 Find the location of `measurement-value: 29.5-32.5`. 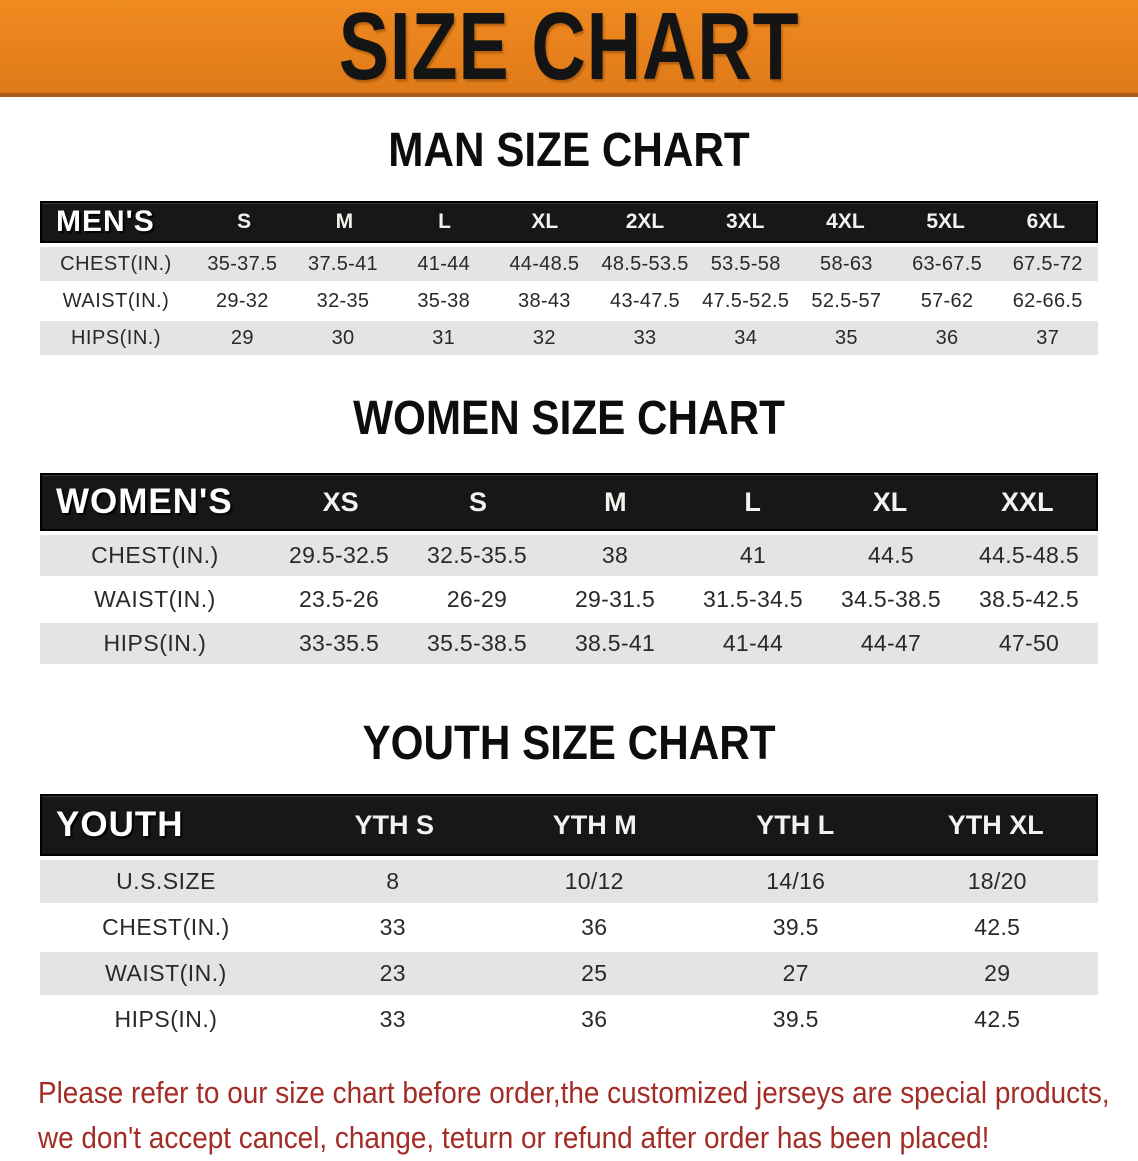

measurement-value: 29.5-32.5 is located at coordinates (339, 555).